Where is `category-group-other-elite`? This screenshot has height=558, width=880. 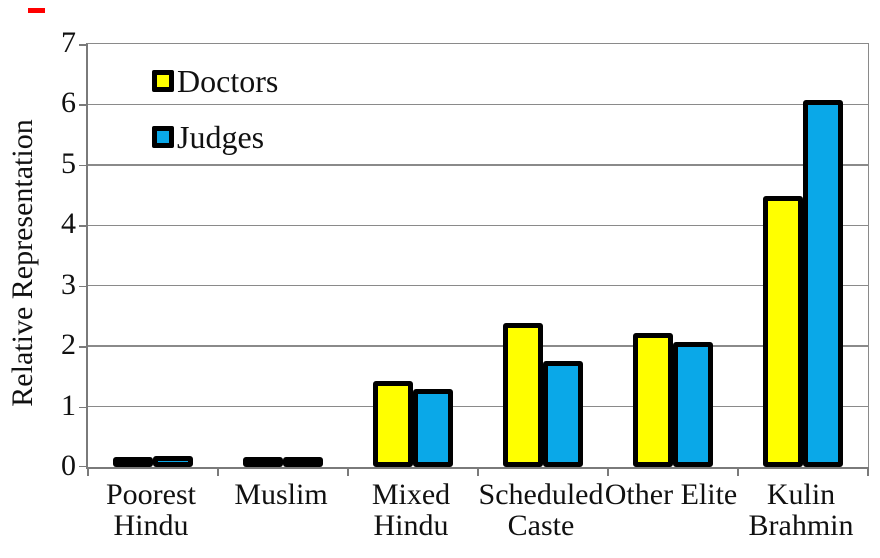 category-group-other-elite is located at coordinates (673, 255).